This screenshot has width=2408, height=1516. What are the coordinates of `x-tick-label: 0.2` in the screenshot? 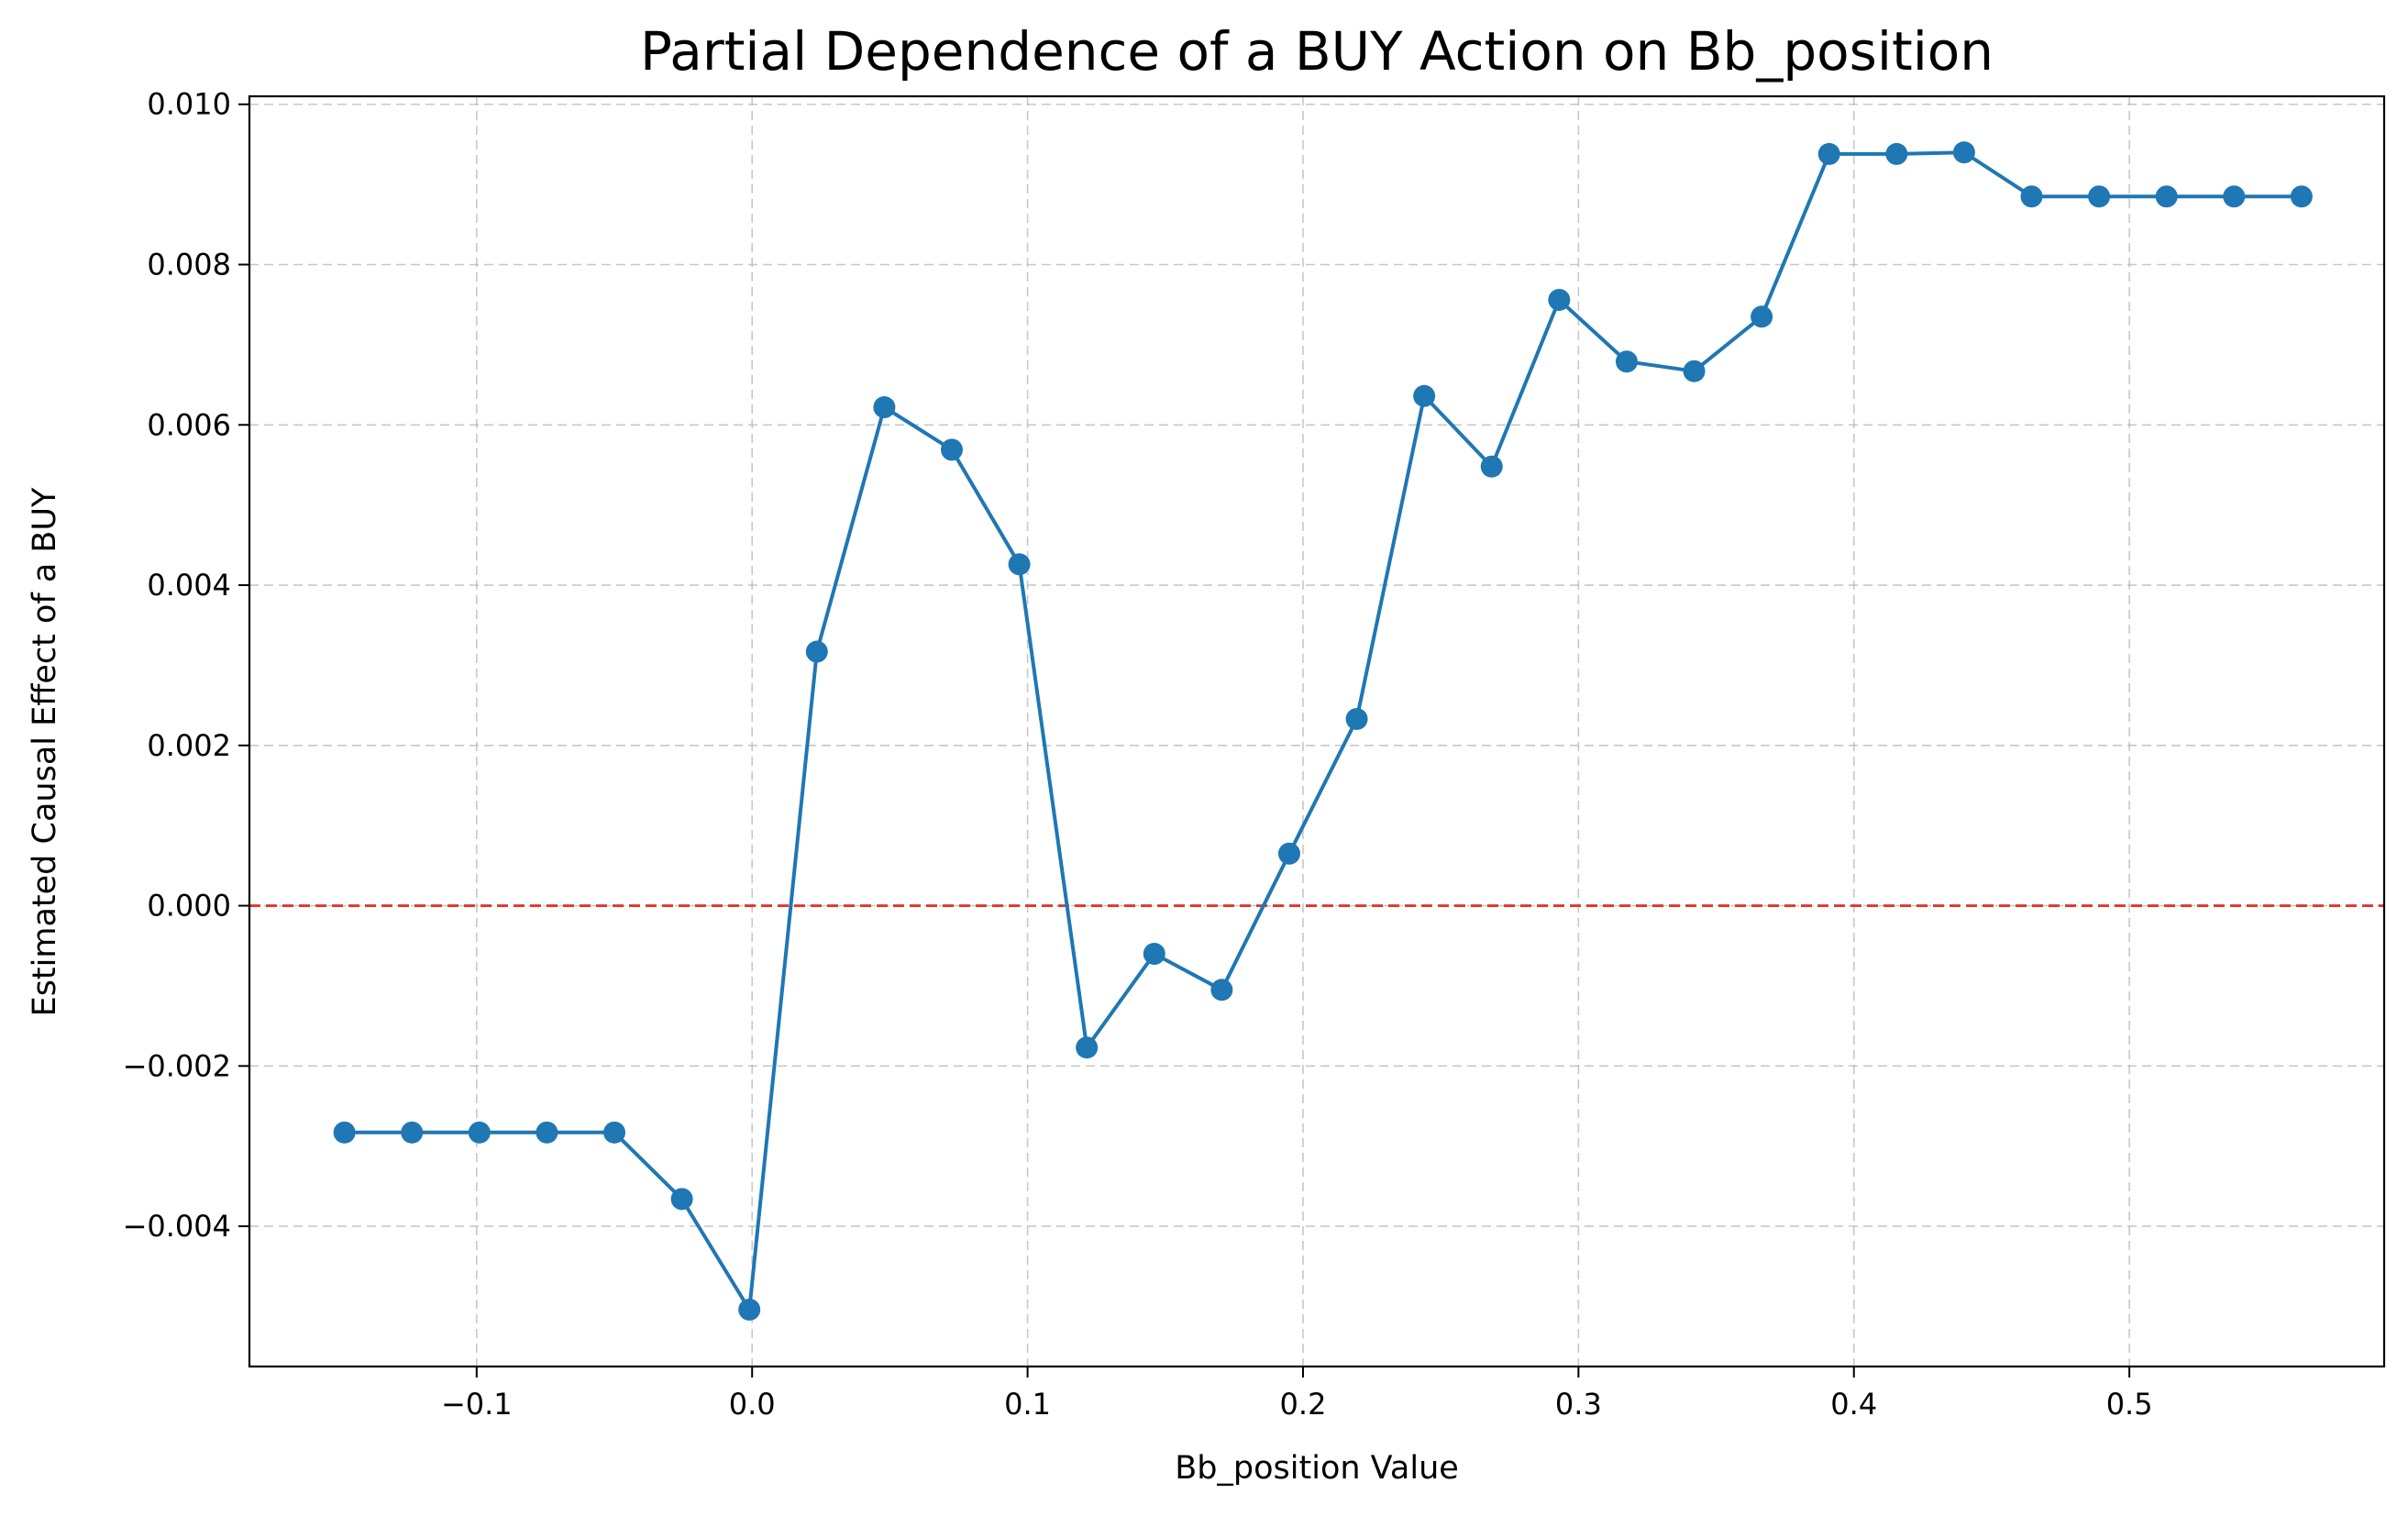 It's located at (1304, 1405).